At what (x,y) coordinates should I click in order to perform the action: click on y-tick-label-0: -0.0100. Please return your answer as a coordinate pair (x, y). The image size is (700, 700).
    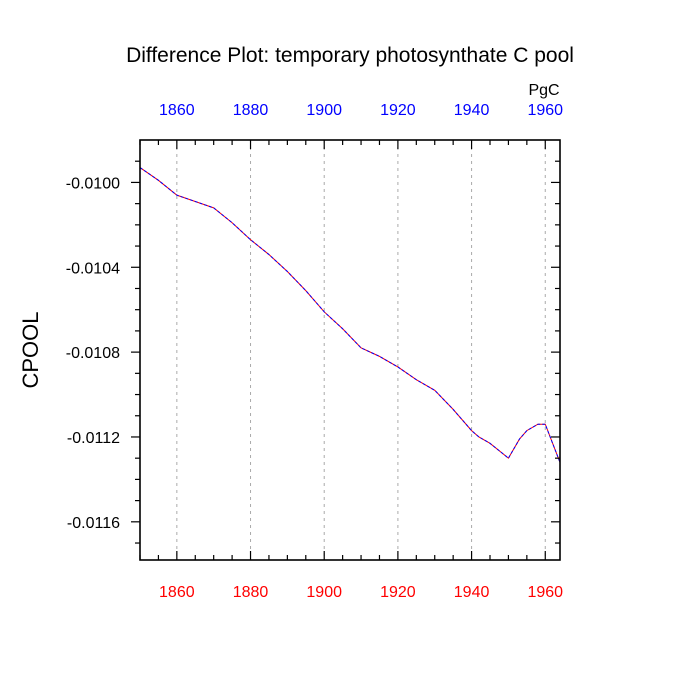
    Looking at the image, I should click on (93, 183).